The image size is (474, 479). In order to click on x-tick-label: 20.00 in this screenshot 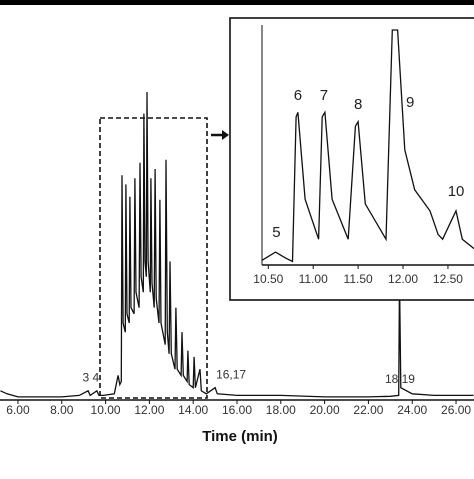, I will do `click(325, 410)`.